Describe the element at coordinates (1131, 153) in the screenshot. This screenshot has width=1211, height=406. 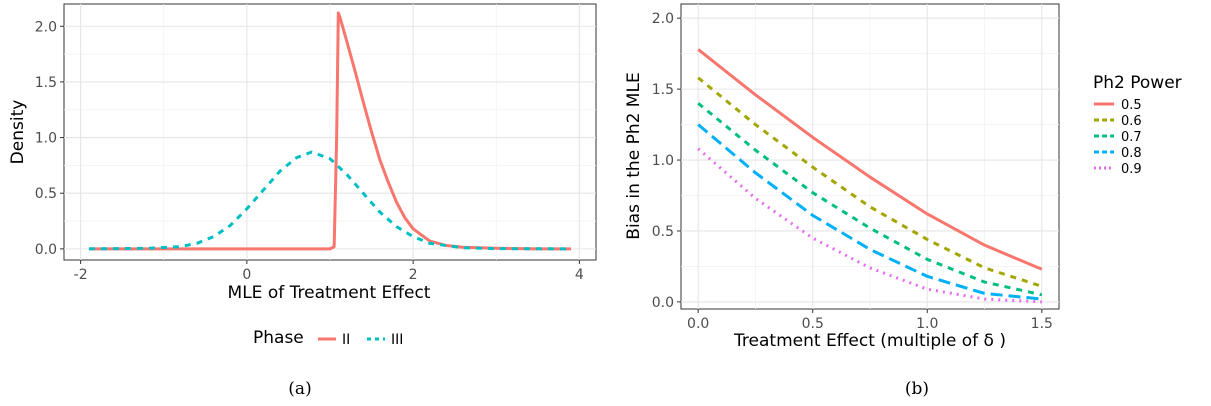
I see `legend-label: 0.8` at that location.